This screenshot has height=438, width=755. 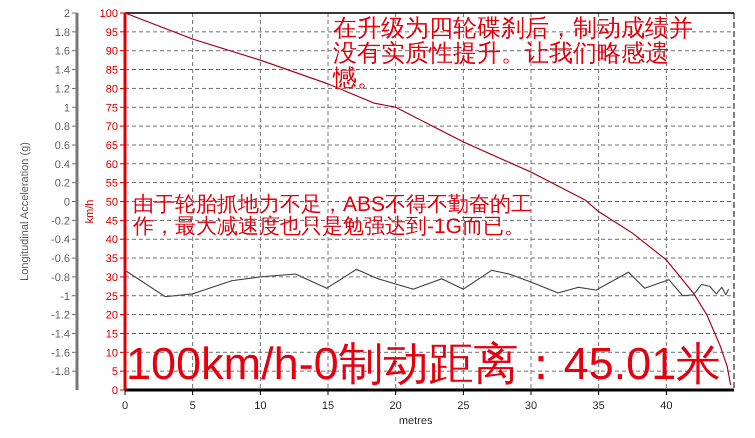 What do you see at coordinates (62, 127) in the screenshot?
I see `y2-tick-label: 0.8` at bounding box center [62, 127].